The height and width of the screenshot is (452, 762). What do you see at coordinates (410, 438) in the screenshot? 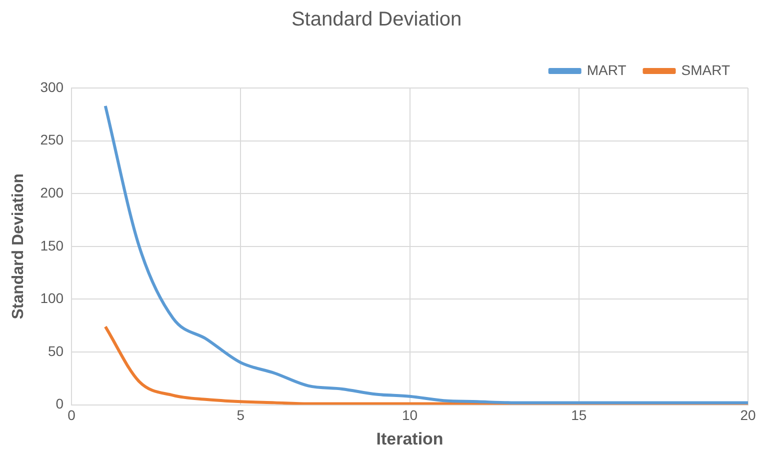
I see `x-axis-title: Iteration` at bounding box center [410, 438].